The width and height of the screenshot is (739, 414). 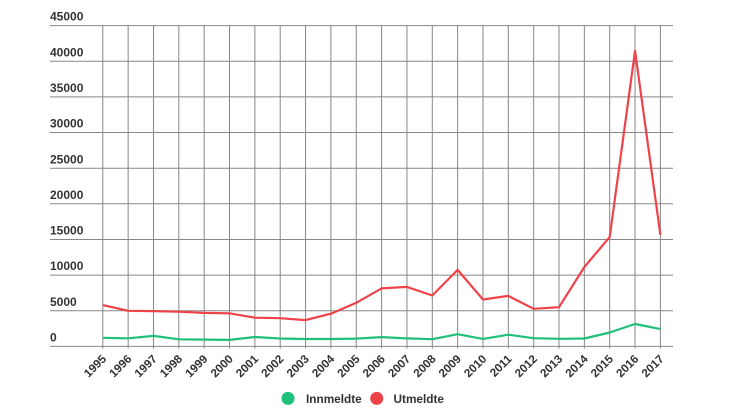 What do you see at coordinates (298, 366) in the screenshot?
I see `svg-text: 2003` at bounding box center [298, 366].